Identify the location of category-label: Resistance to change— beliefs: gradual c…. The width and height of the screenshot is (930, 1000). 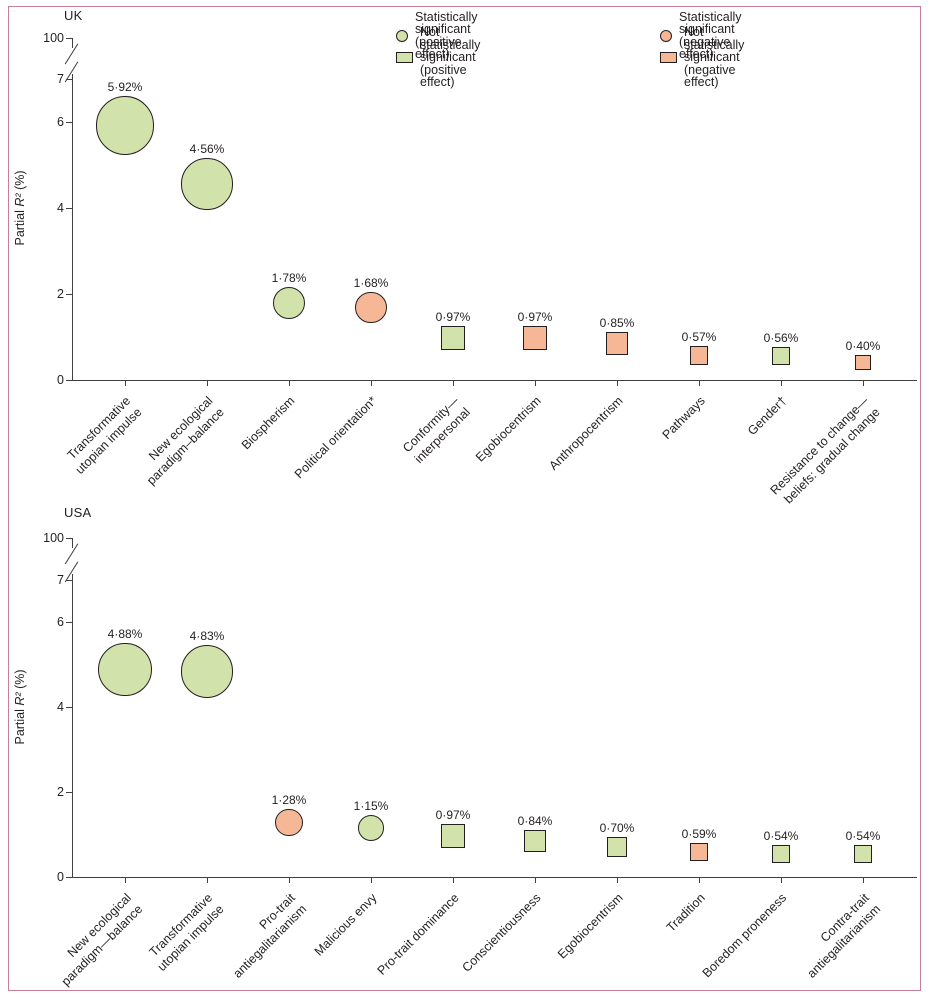
(825, 450).